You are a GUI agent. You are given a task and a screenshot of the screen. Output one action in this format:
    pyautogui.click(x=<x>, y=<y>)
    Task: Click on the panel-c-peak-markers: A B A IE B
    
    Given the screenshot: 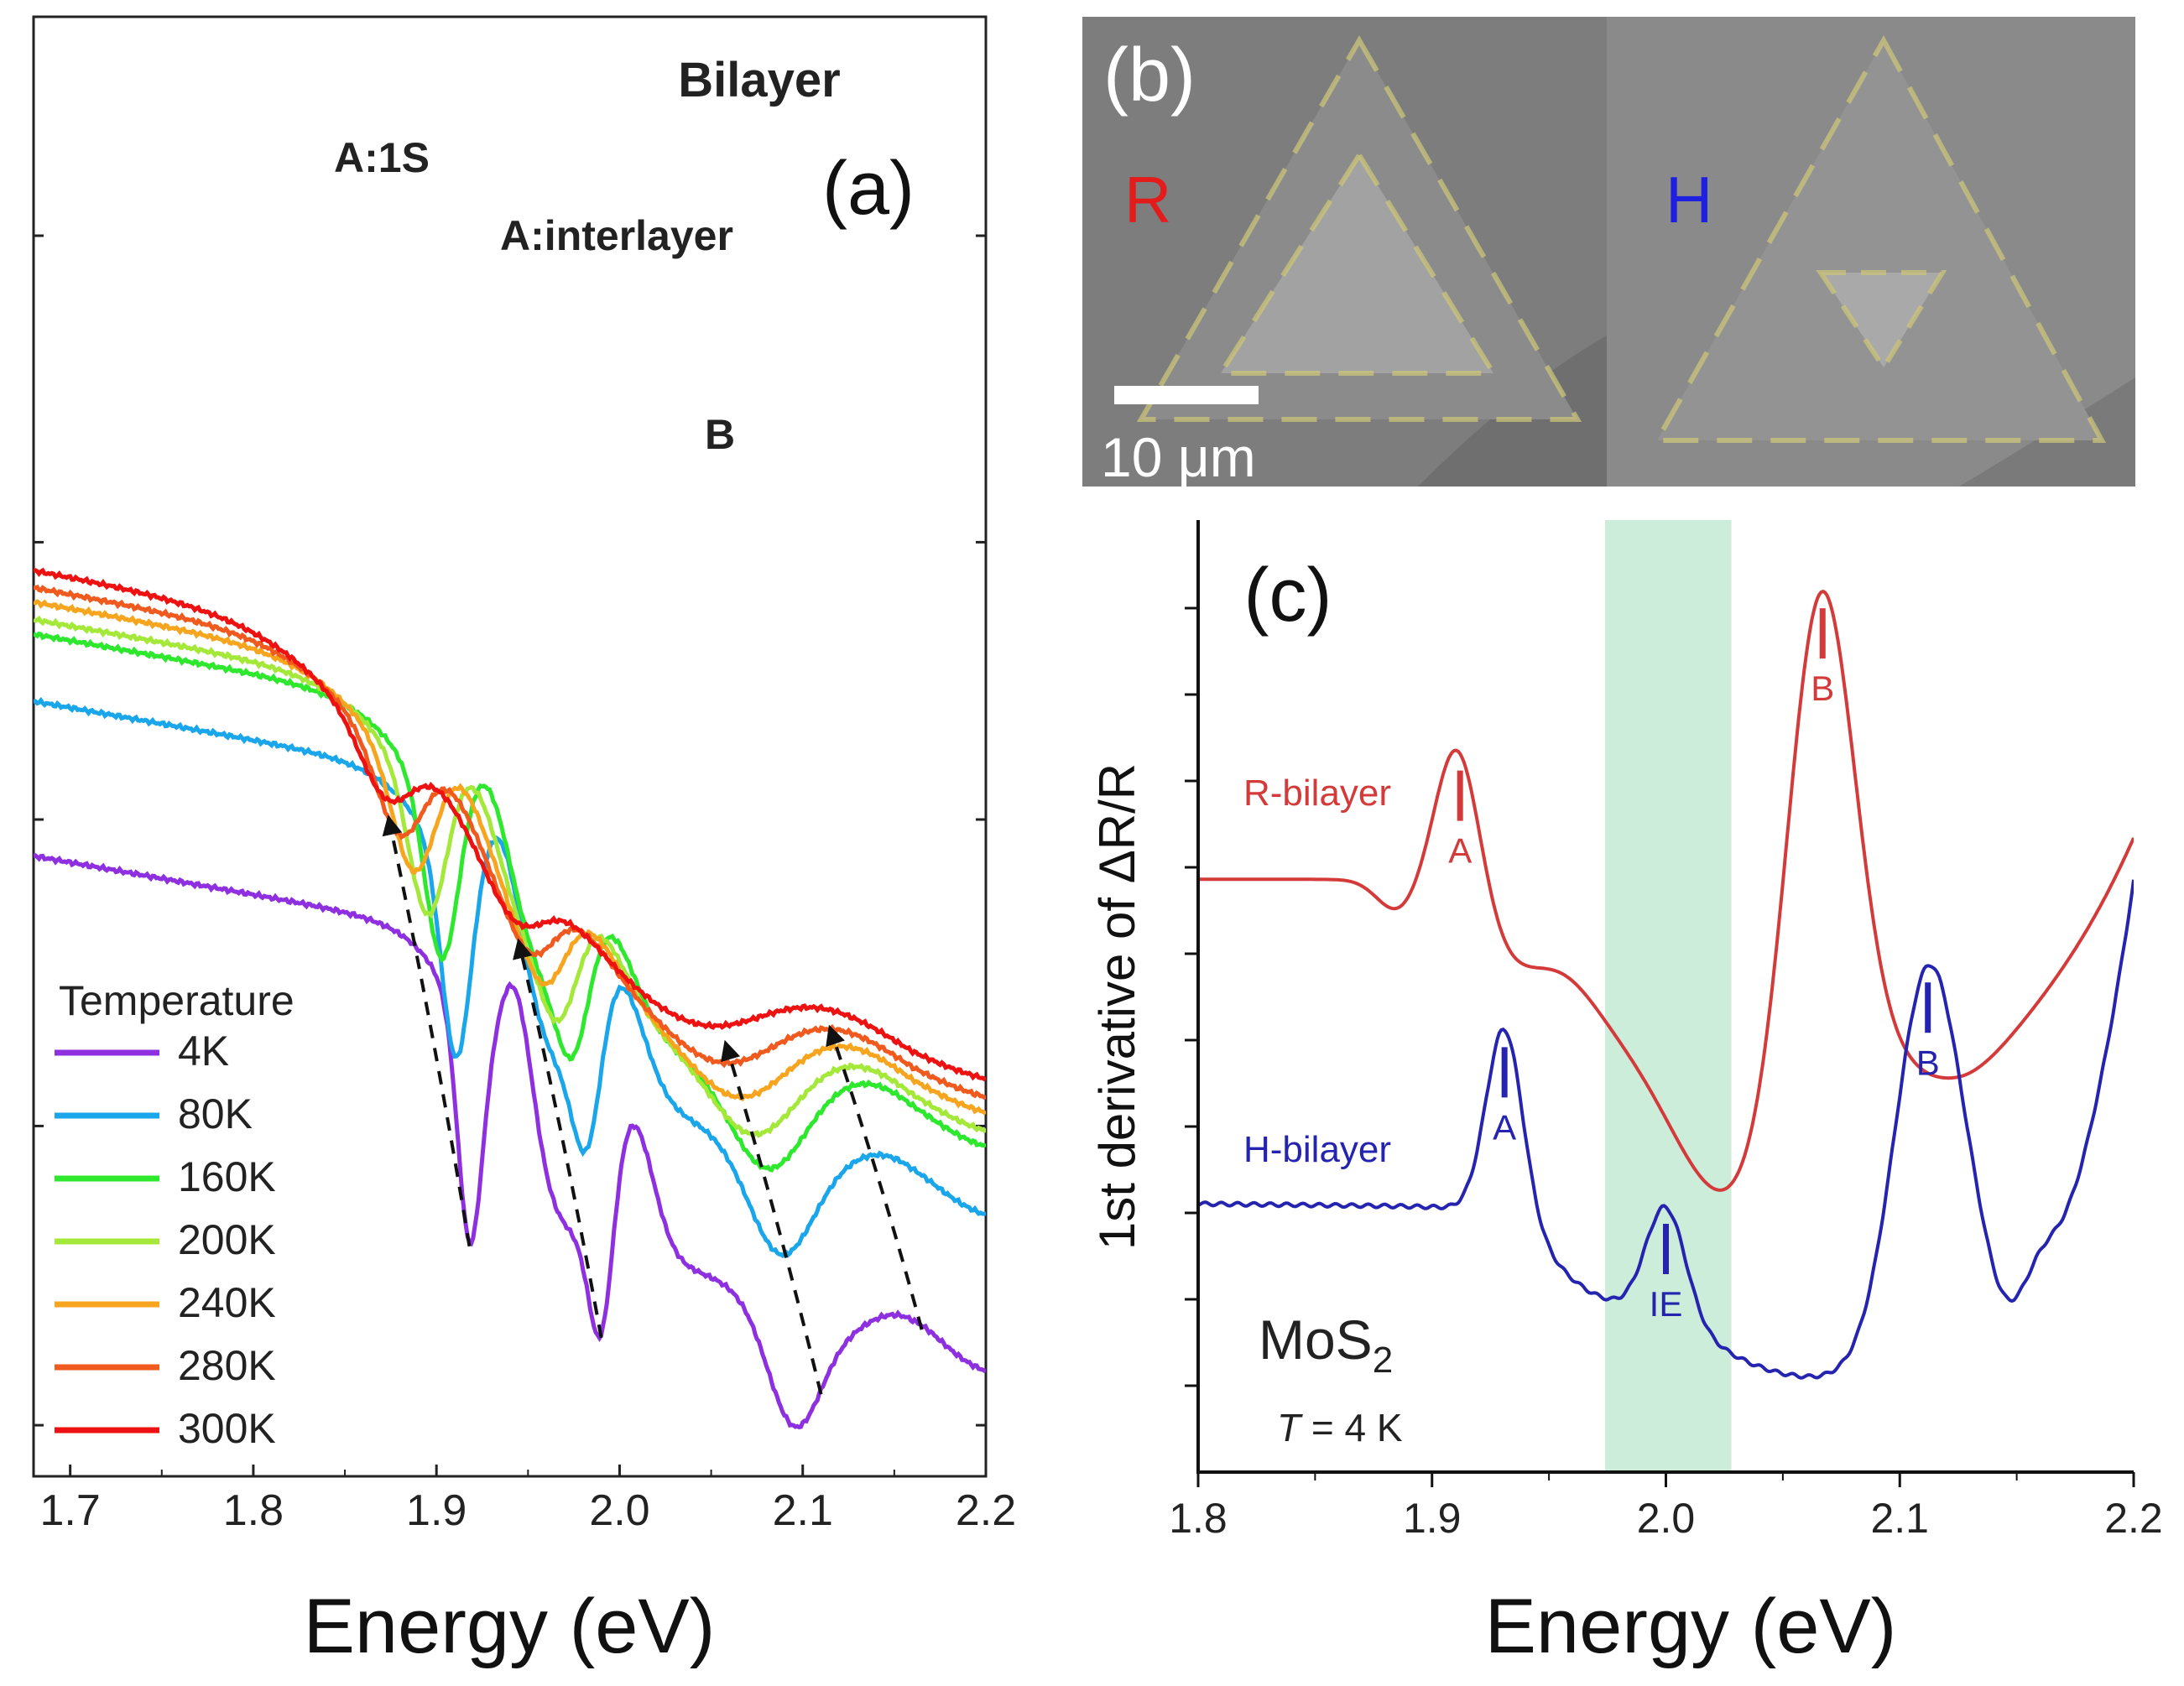 What is the action you would take?
    pyautogui.click(x=1694, y=966)
    